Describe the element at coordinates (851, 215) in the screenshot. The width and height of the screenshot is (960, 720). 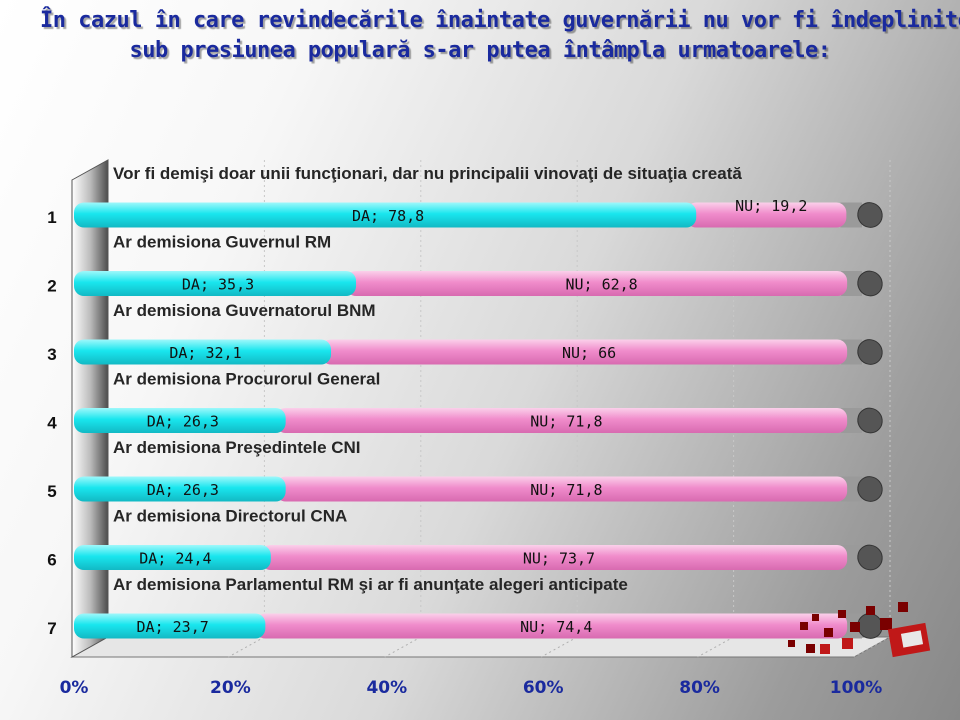
I see `bar-remainder` at that location.